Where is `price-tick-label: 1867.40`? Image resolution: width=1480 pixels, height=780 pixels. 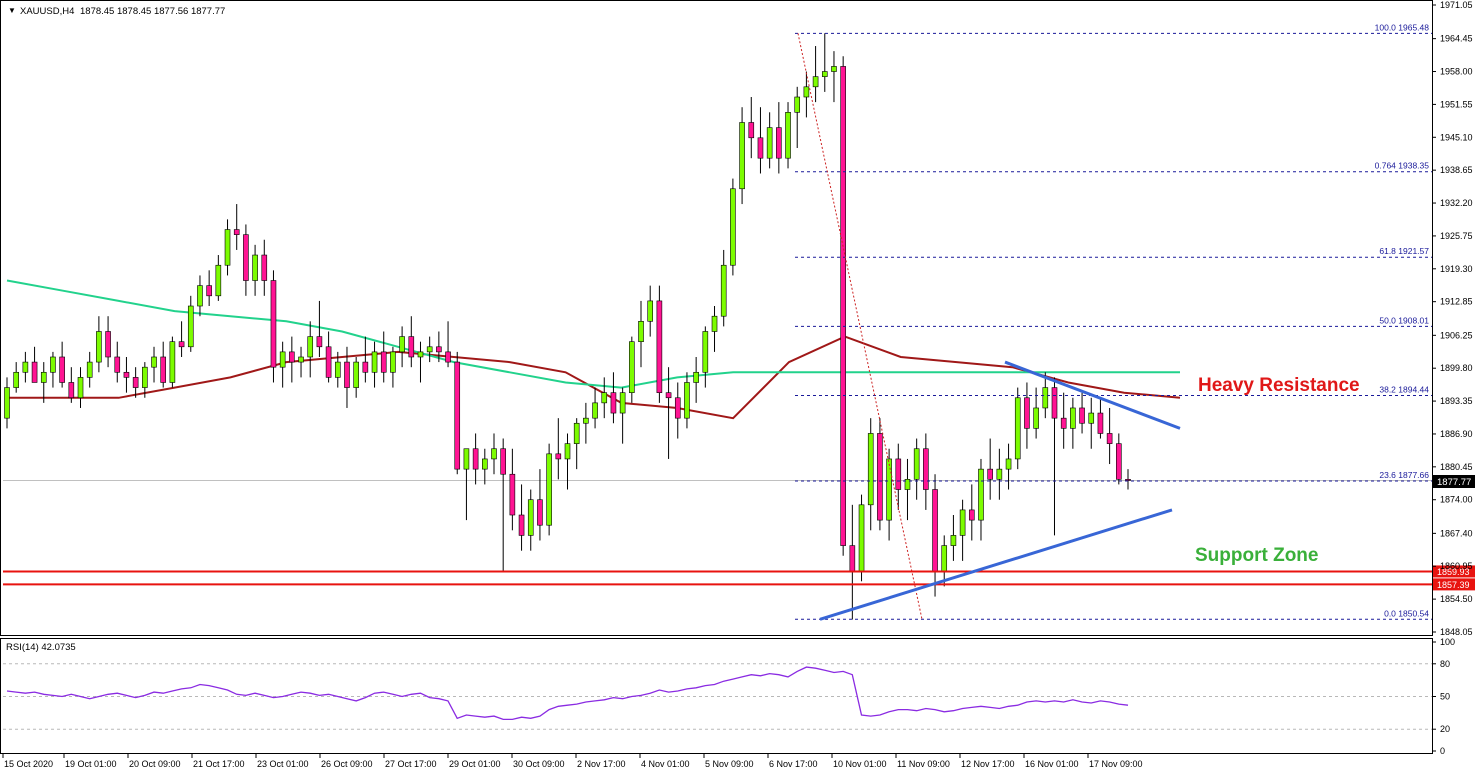 price-tick-label: 1867.40 is located at coordinates (1456, 533).